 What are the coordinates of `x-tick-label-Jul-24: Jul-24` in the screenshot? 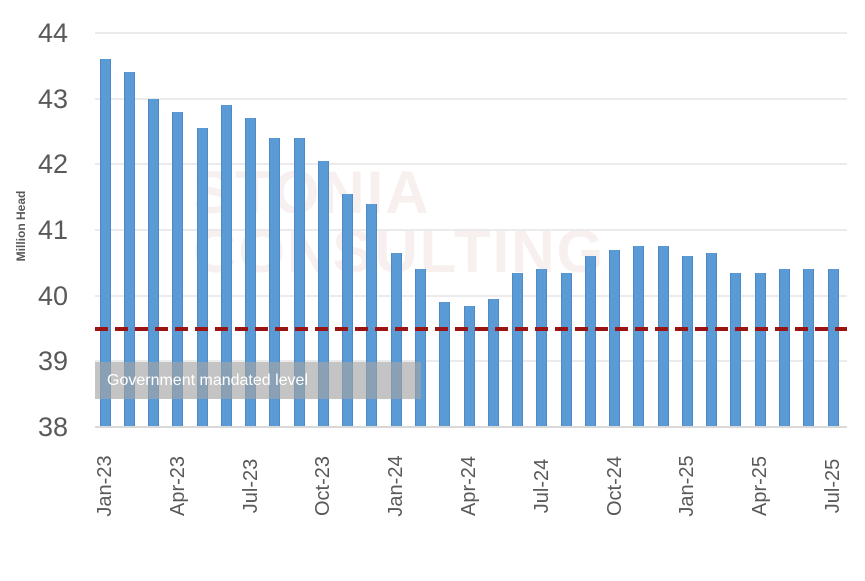 It's located at (541, 486).